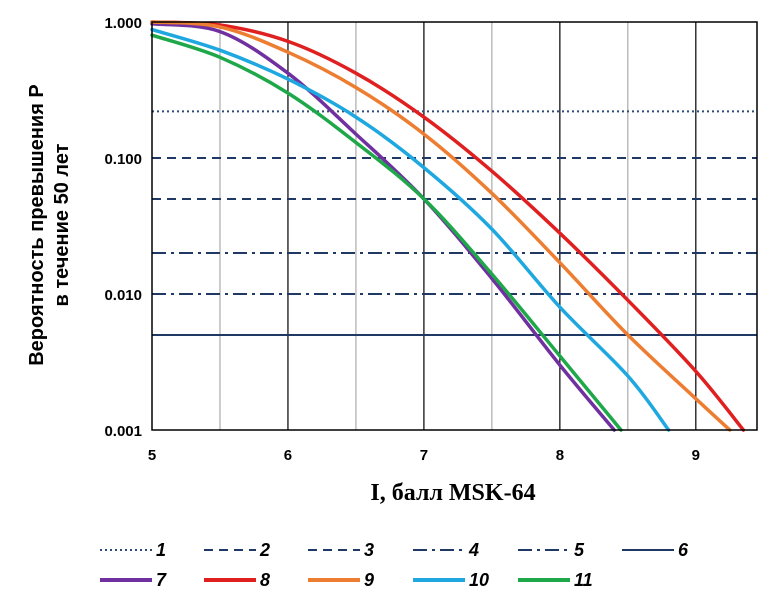 This screenshot has width=758, height=595. Describe the element at coordinates (123, 227) in the screenshot. I see `y-tick-labels: 1.000 0.100 0.010 0.001` at that location.